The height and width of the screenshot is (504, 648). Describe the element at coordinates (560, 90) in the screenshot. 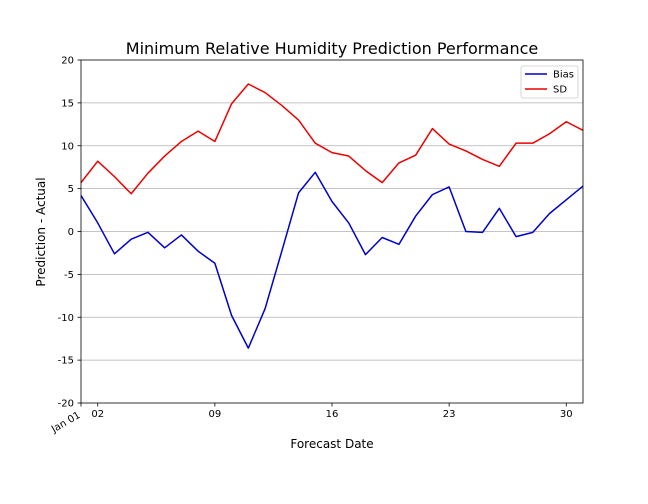

I see `legend-label: SD` at that location.